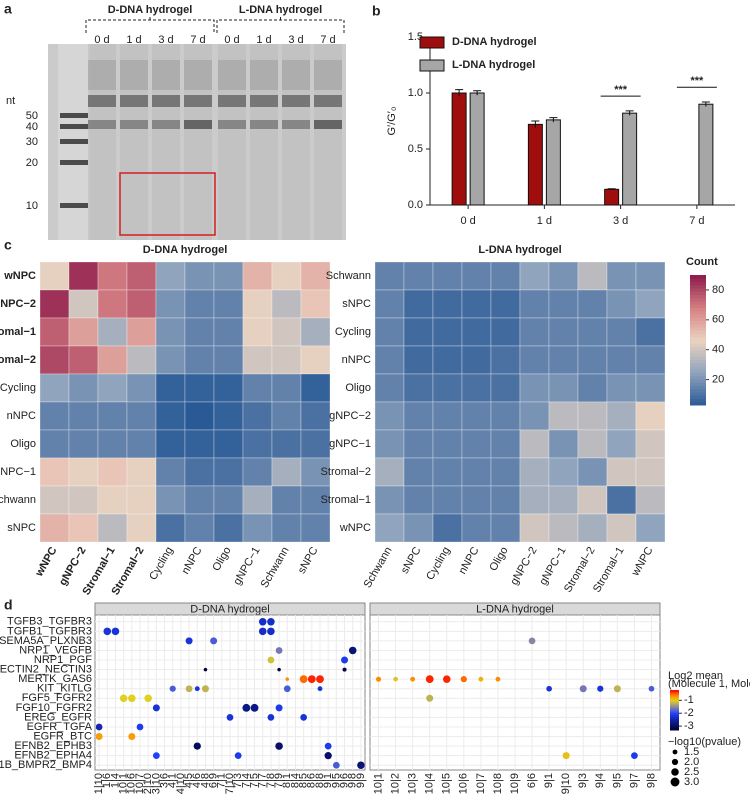 This screenshot has width=750, height=812. What do you see at coordinates (18, 472) in the screenshot?
I see `row-label: gNPC−1` at bounding box center [18, 472].